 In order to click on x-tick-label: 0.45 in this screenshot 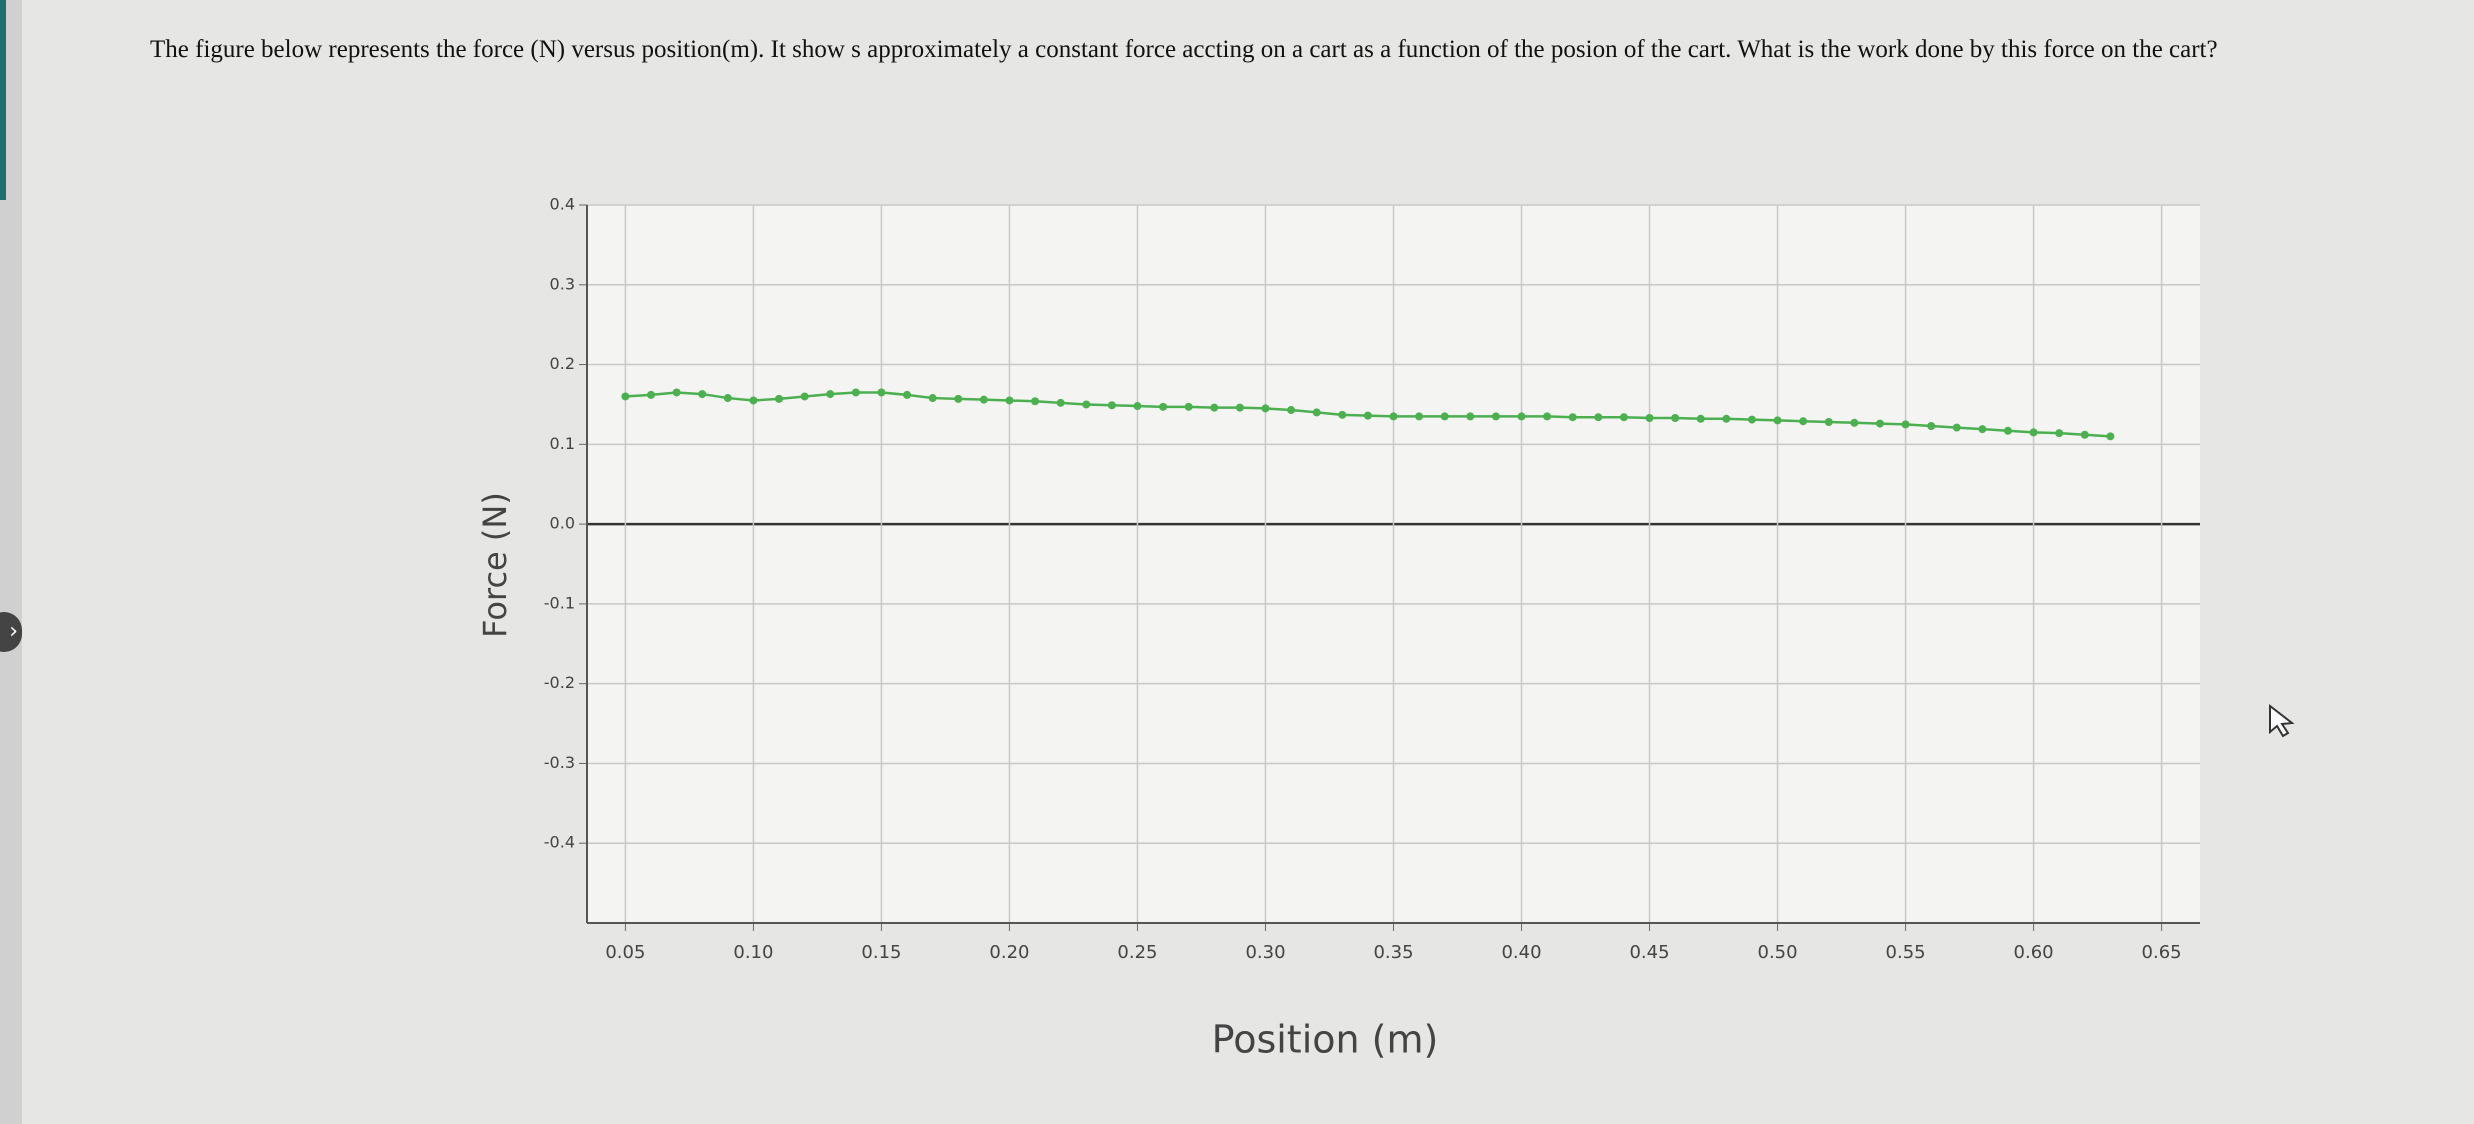, I will do `click(1649, 952)`.